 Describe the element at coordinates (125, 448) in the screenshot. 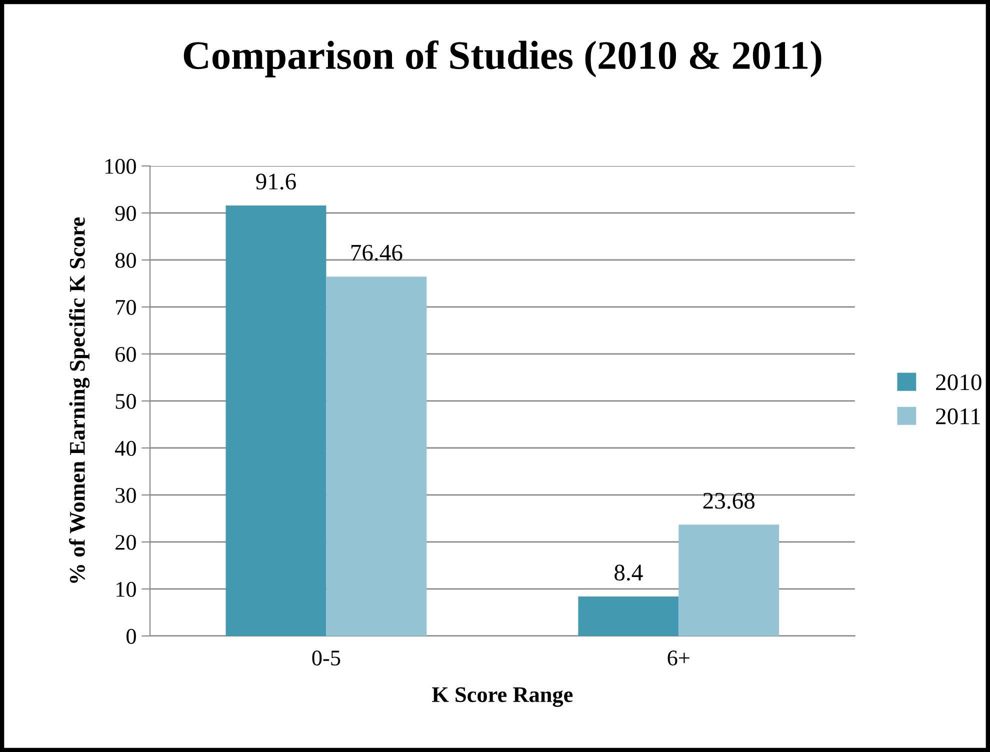

I see `y-tick-label: 40` at that location.